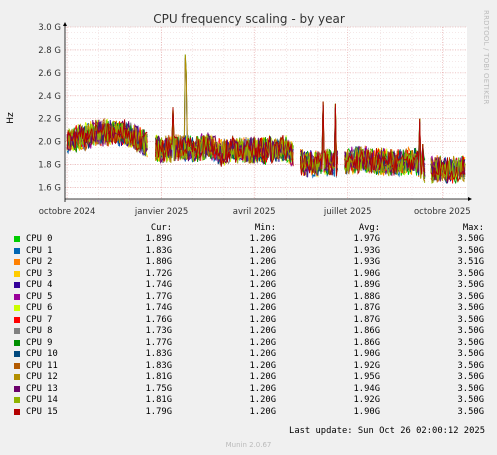 Image resolution: width=497 pixels, height=455 pixels. I want to click on last-update: Last update: Sun Oct 26 02:00:12 2025, so click(387, 431).